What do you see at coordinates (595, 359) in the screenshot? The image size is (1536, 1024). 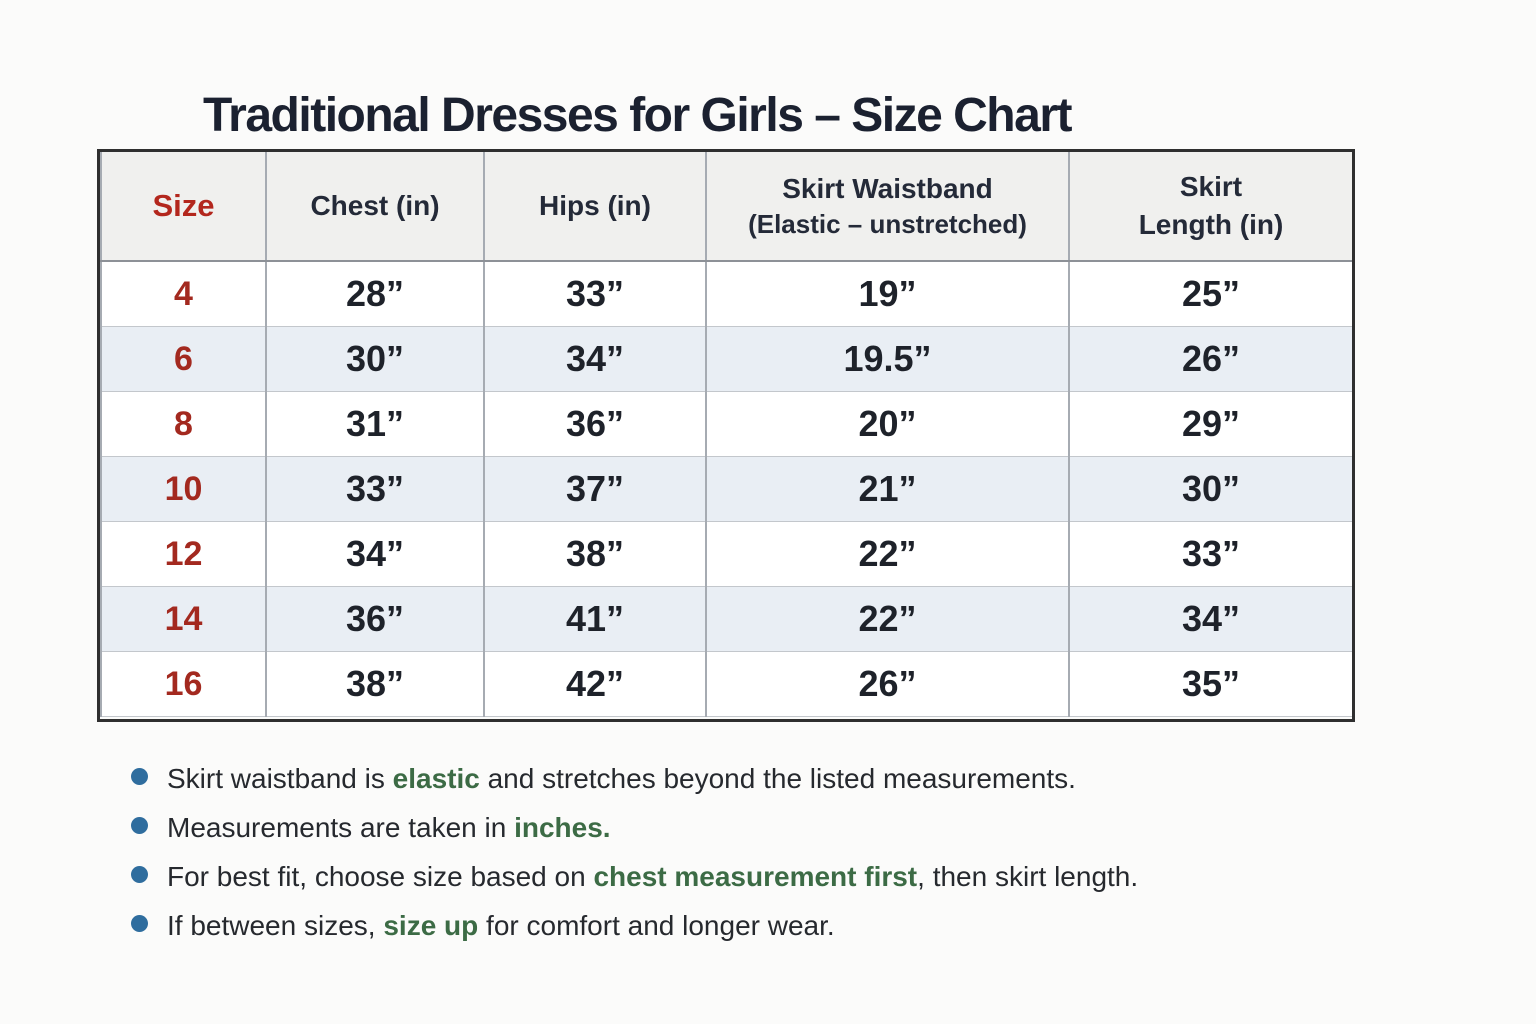 I see `hips-cell: 34”` at bounding box center [595, 359].